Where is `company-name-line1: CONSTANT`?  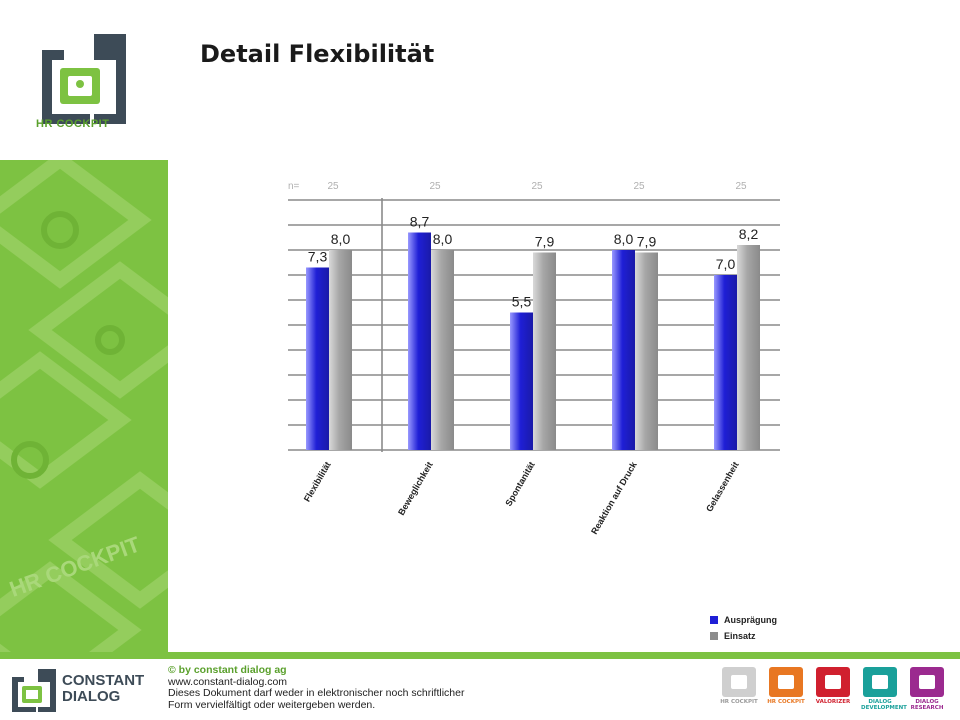
company-name-line1: CONSTANT is located at coordinates (103, 680).